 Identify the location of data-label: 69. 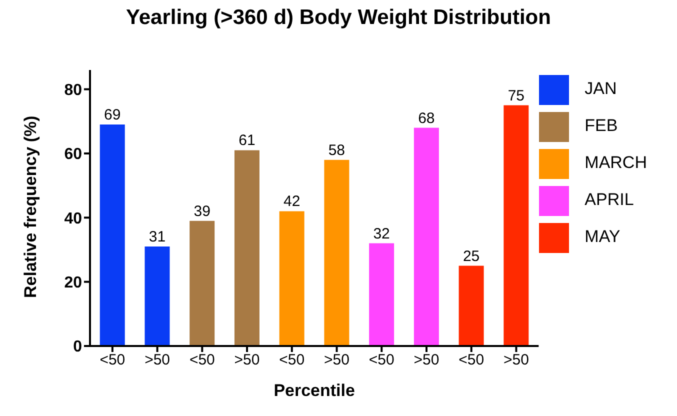
(112, 115).